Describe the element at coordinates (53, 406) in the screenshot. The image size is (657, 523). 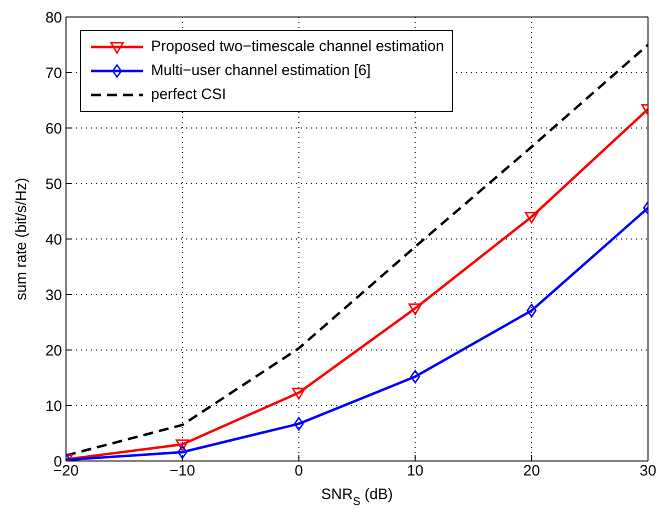
I see `y-tick-label: 10` at that location.